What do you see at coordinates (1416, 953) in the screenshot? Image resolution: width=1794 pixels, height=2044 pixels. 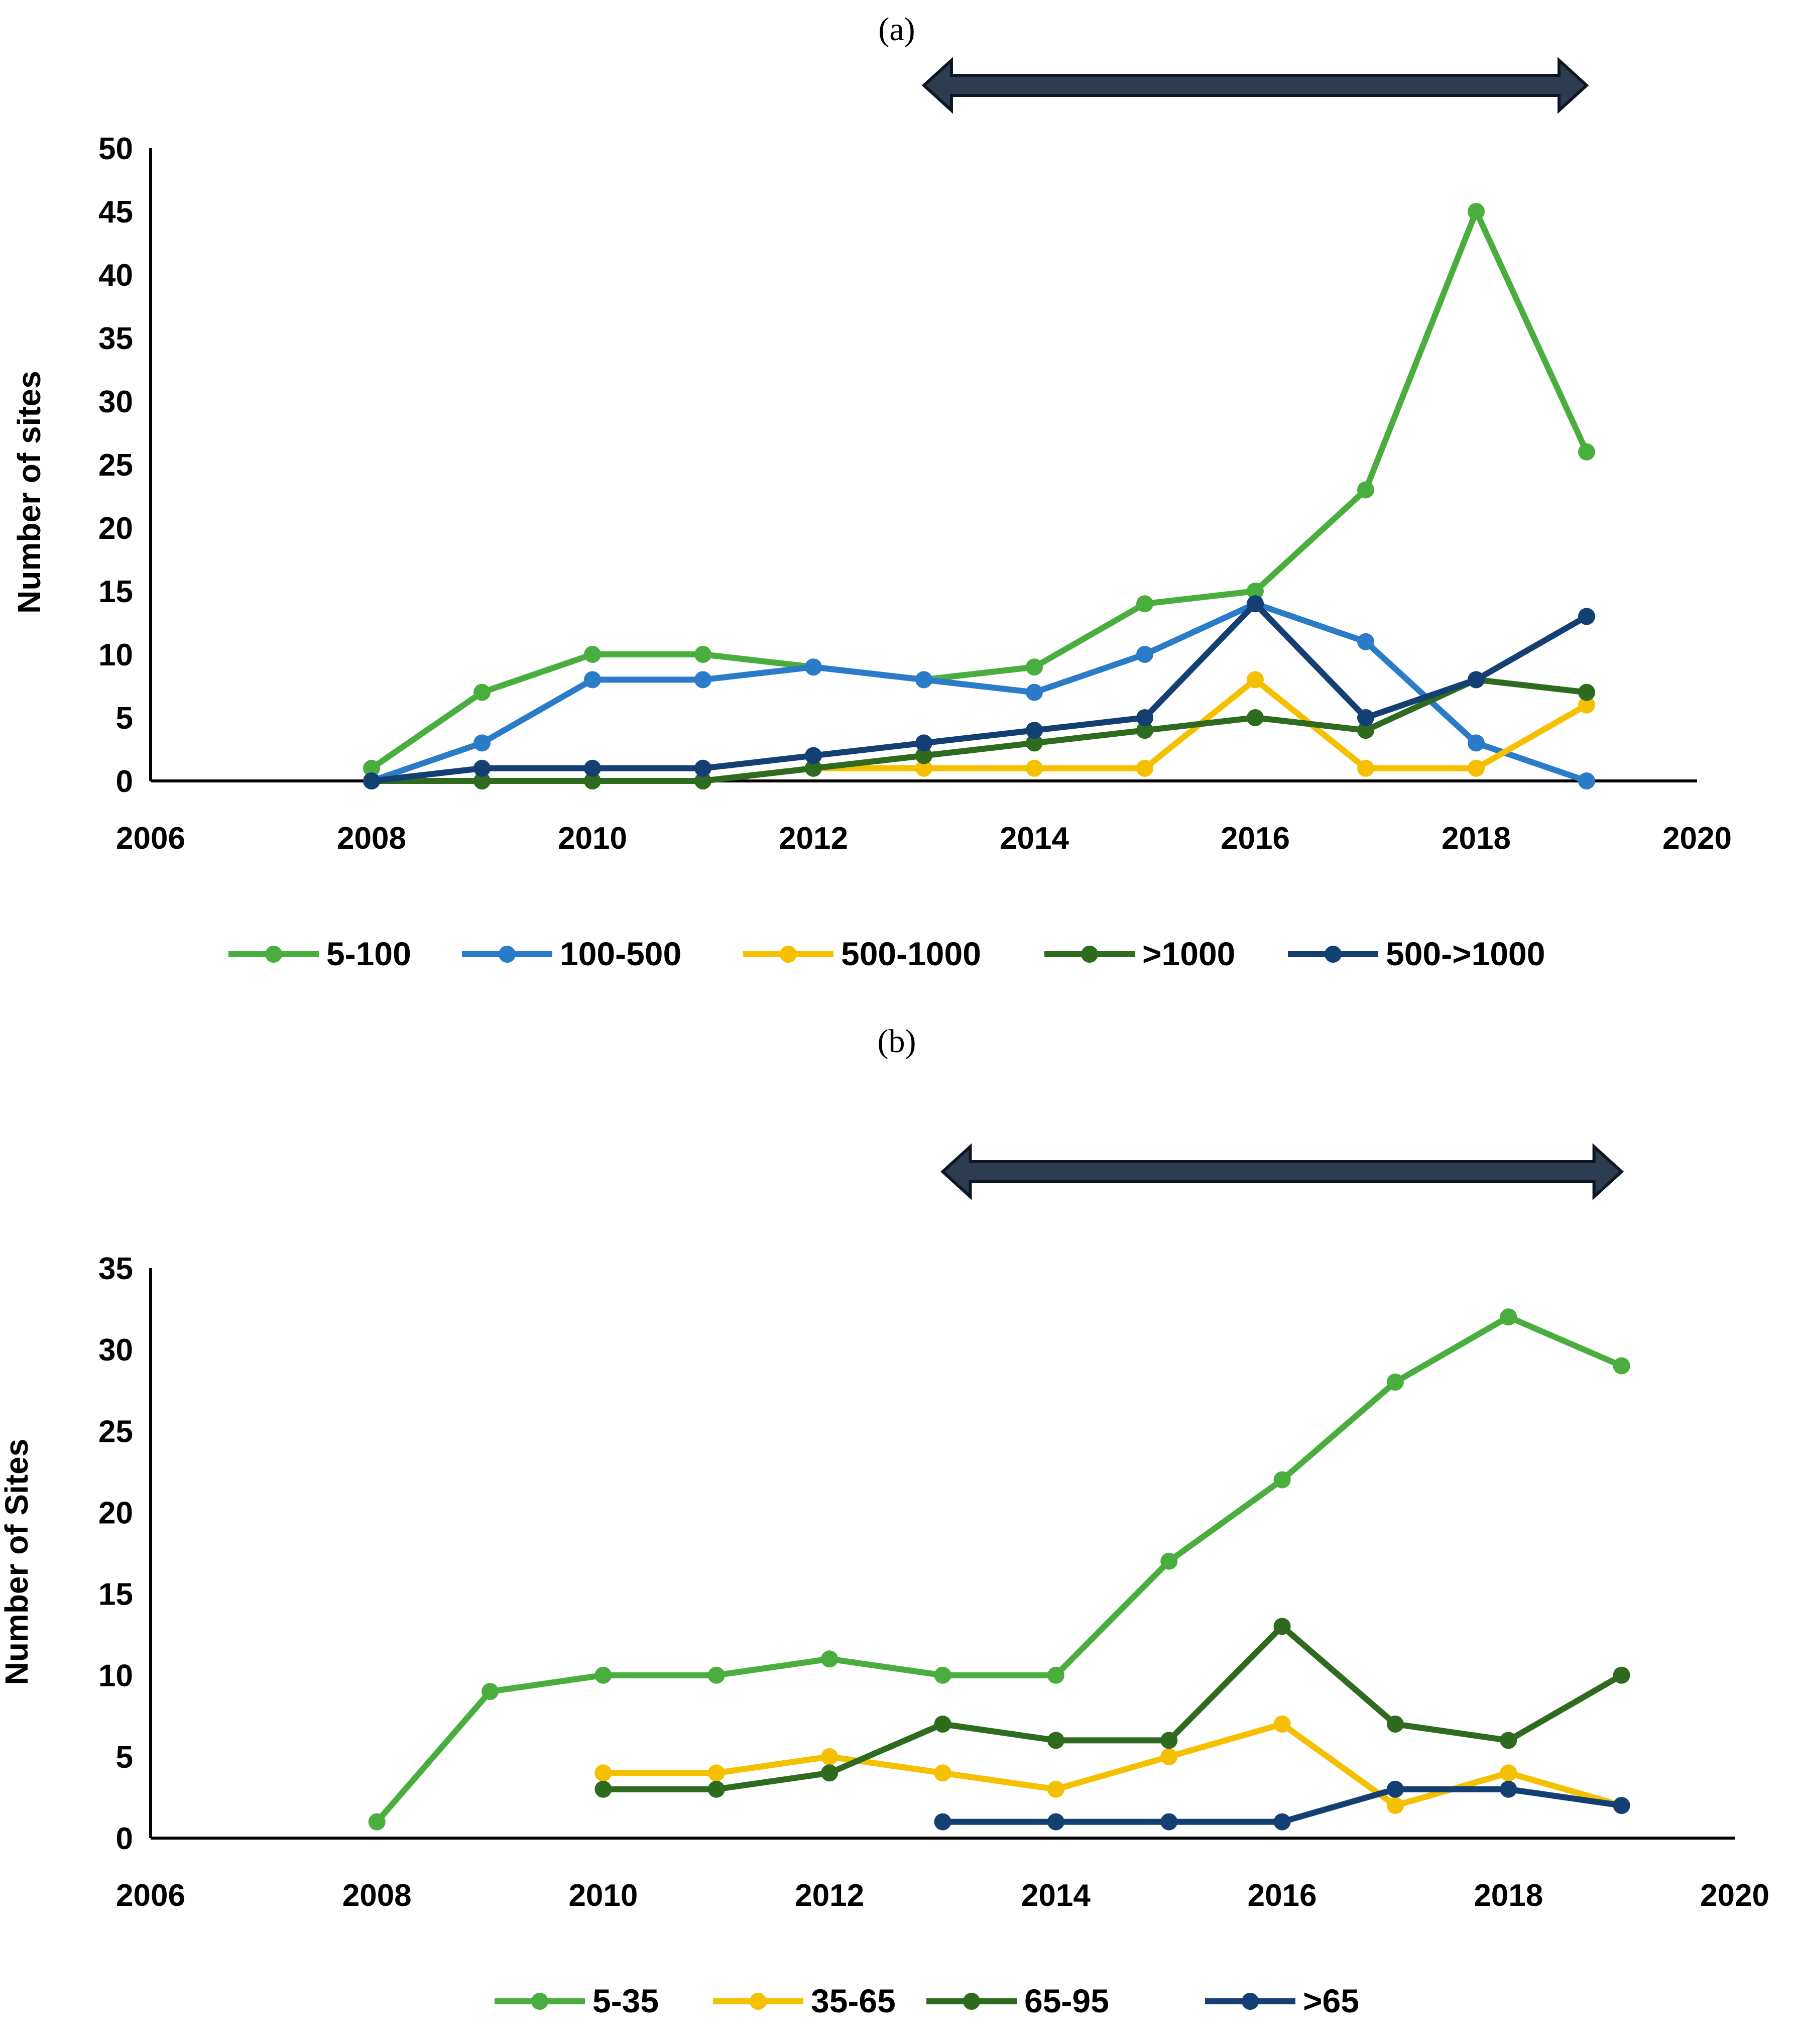 I see `legend-item: 500->1000` at bounding box center [1416, 953].